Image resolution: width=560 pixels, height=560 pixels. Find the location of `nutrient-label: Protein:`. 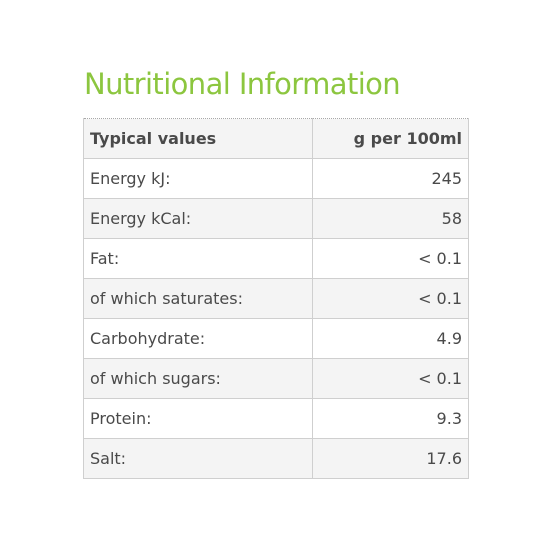

nutrient-label: Protein: is located at coordinates (198, 418).